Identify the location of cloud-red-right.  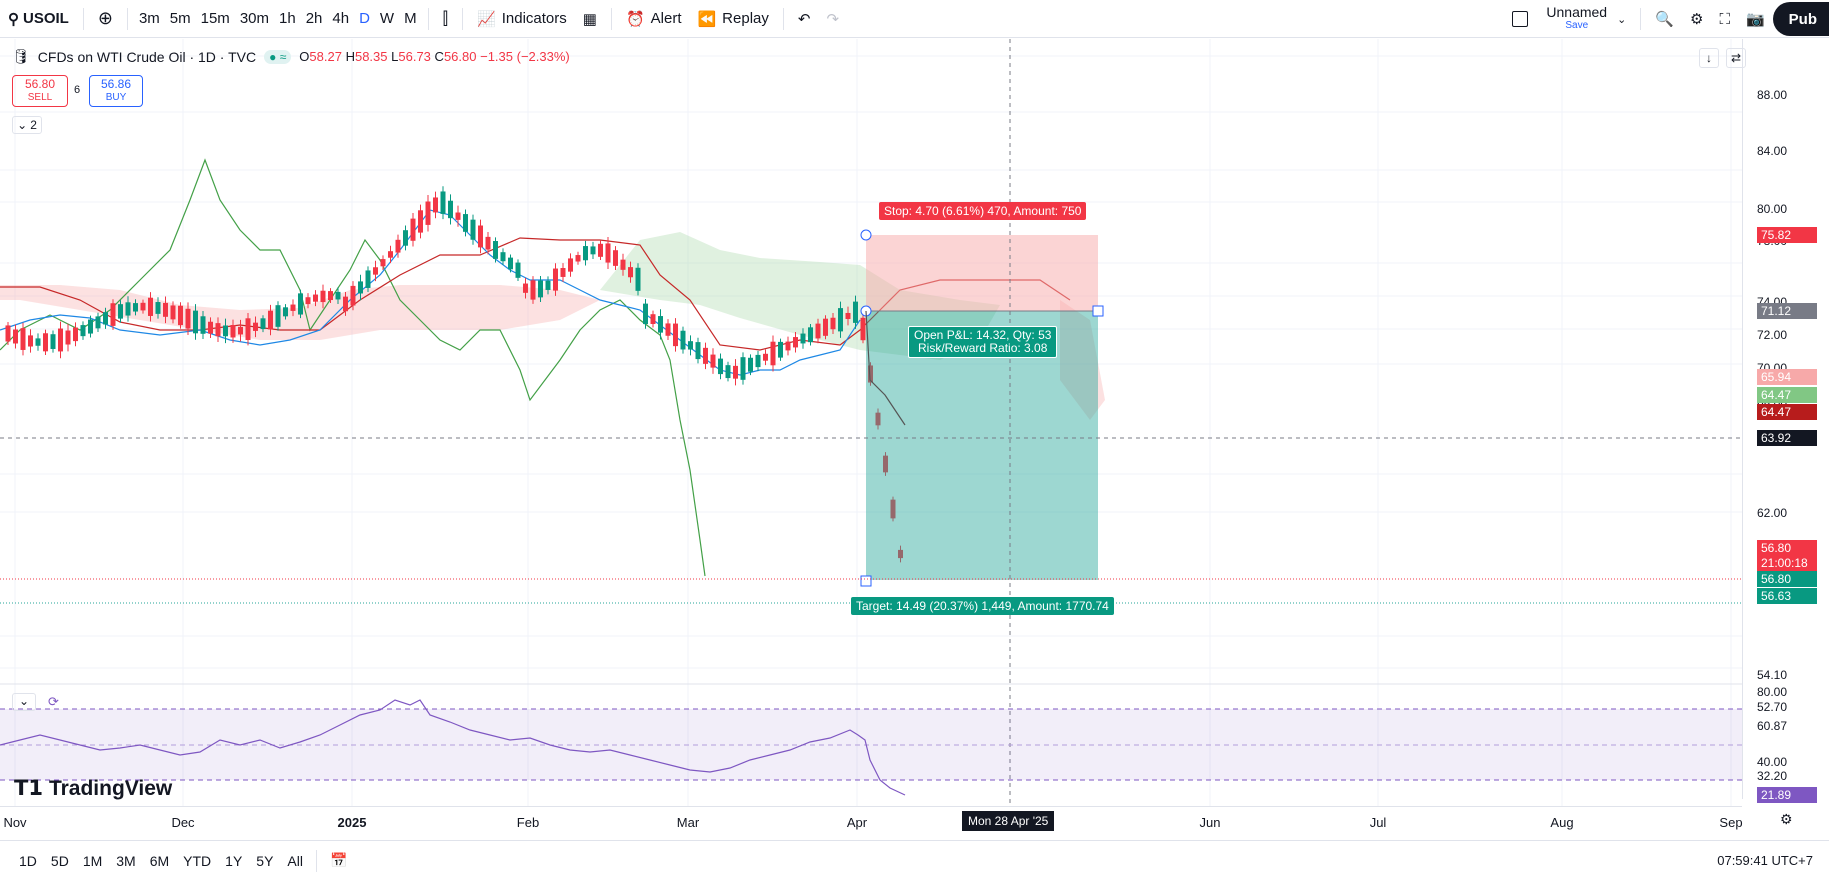
(1082, 360).